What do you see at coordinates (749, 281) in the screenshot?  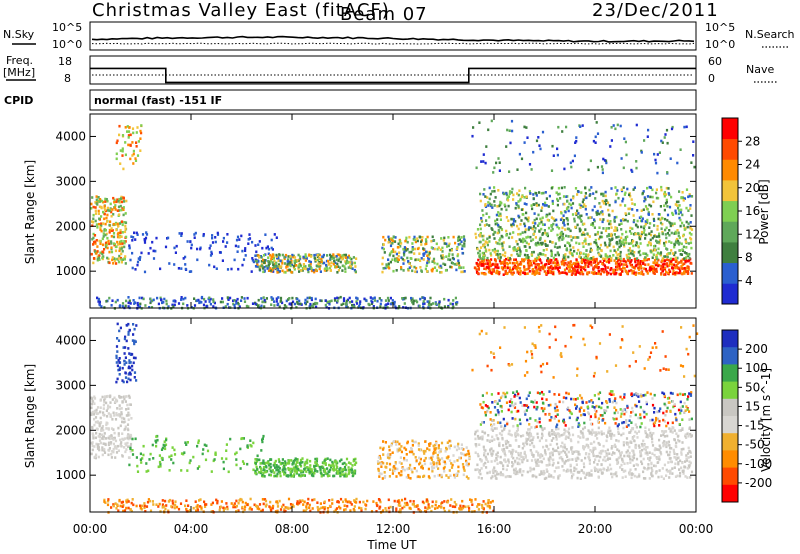 I see `colorbar-tick-label: 4` at bounding box center [749, 281].